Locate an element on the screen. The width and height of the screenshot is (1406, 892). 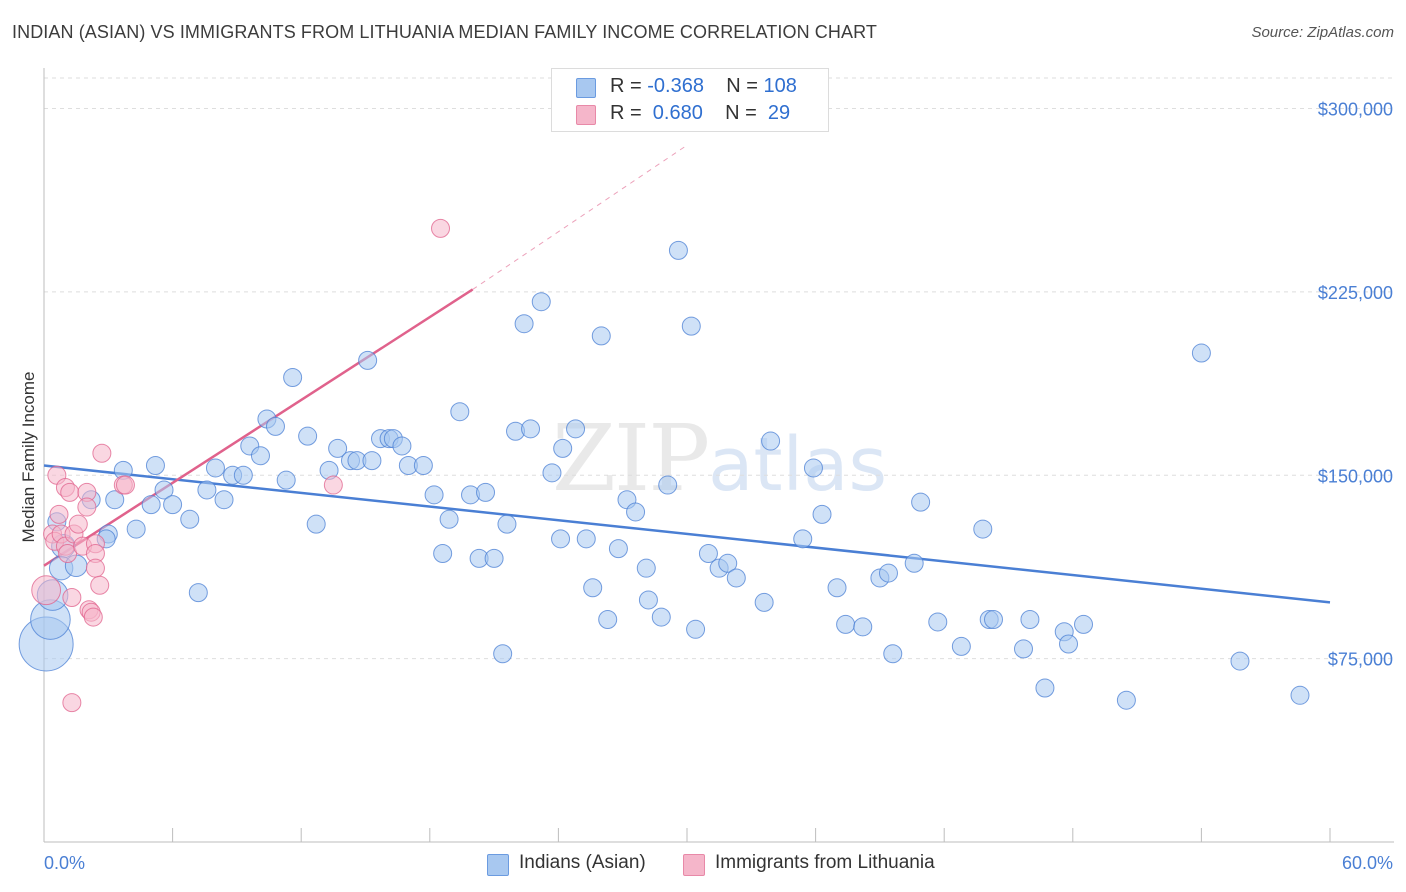
legend-row-indians: R = -0.368 N = 108 is located at coordinates (686, 88).